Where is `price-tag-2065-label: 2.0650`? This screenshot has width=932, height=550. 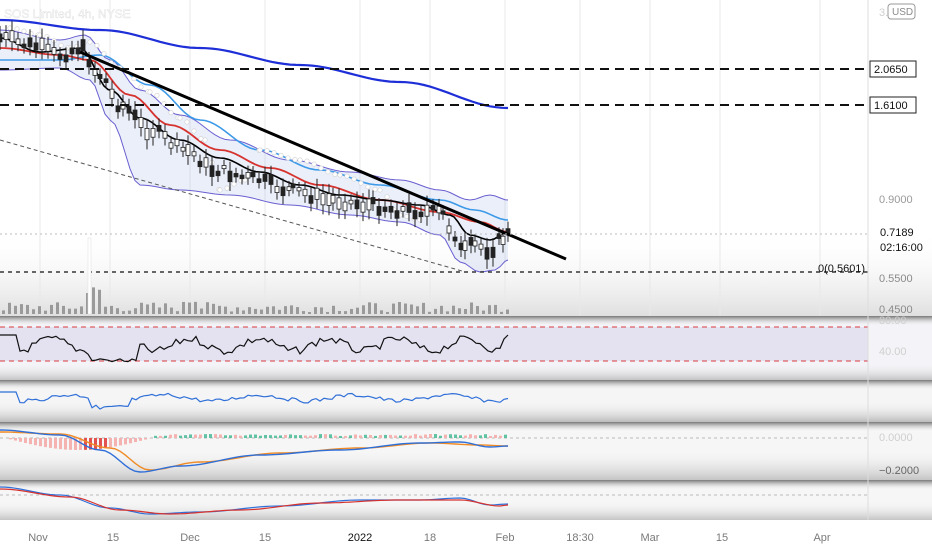 price-tag-2065-label: 2.0650 is located at coordinates (891, 70).